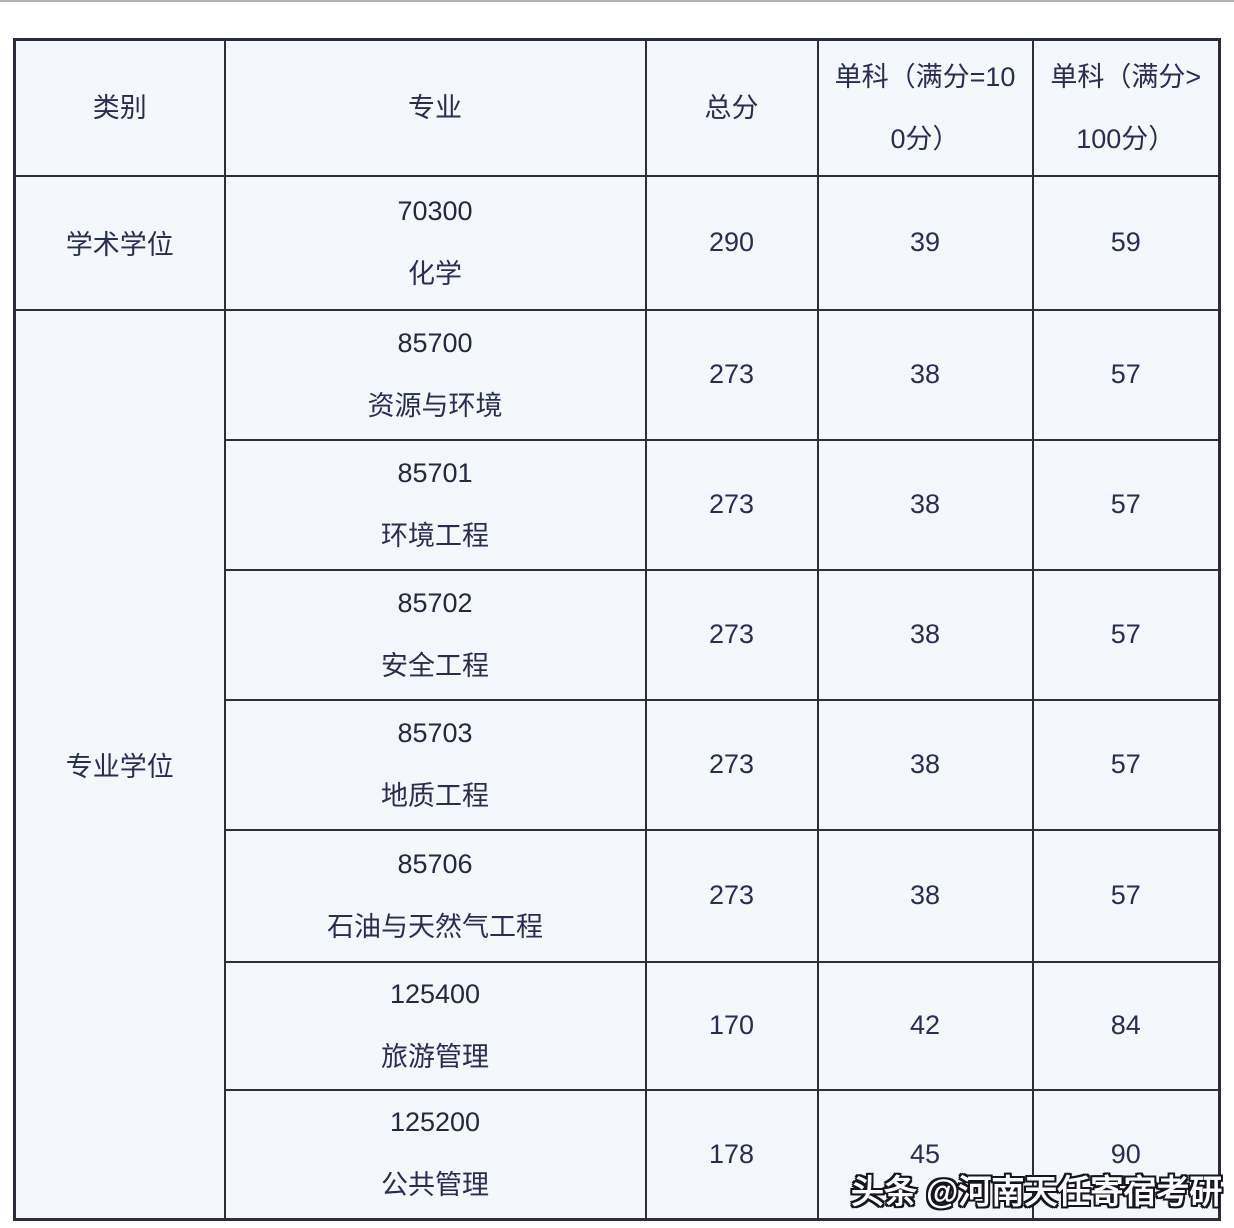  Describe the element at coordinates (435, 895) in the screenshot. I see `cell-major: 85706 石油与天然气工程` at that location.